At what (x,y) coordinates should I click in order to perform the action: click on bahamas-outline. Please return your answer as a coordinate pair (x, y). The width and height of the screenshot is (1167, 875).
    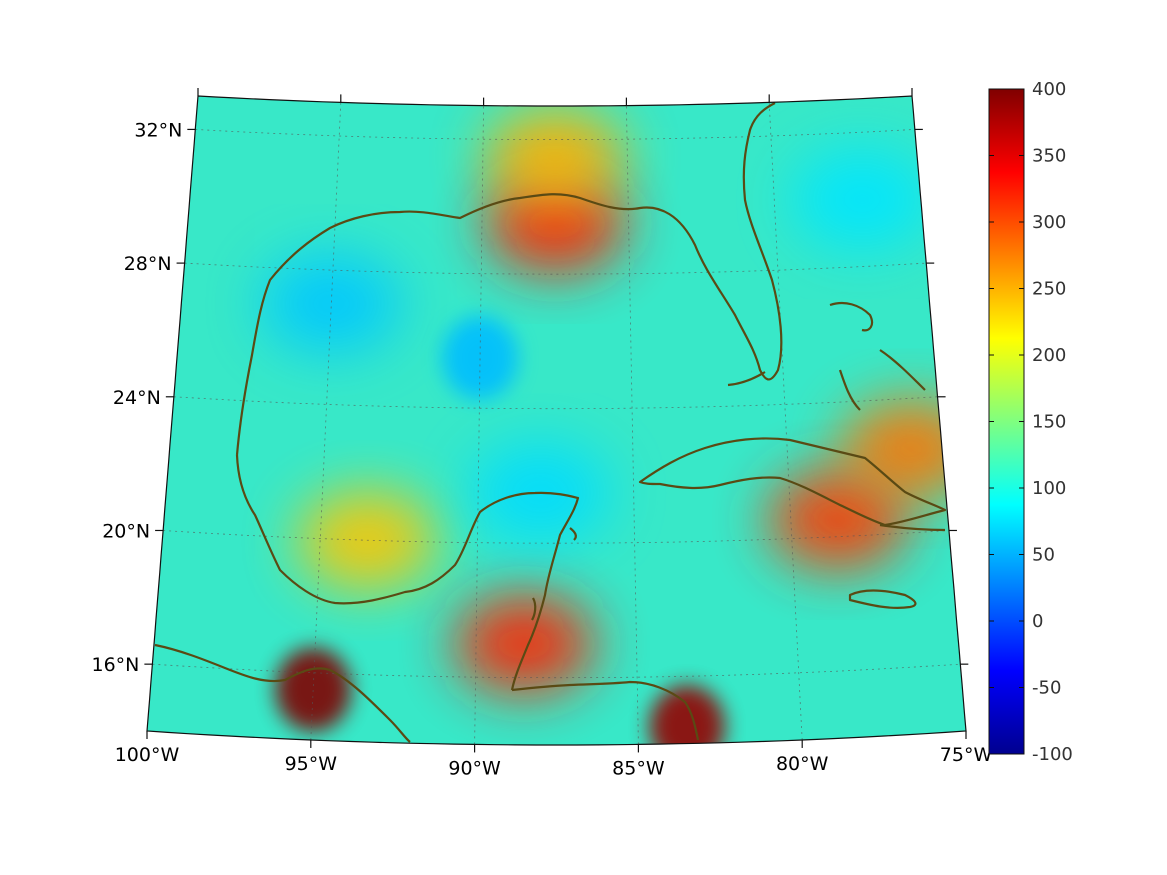
    Looking at the image, I should click on (877, 356).